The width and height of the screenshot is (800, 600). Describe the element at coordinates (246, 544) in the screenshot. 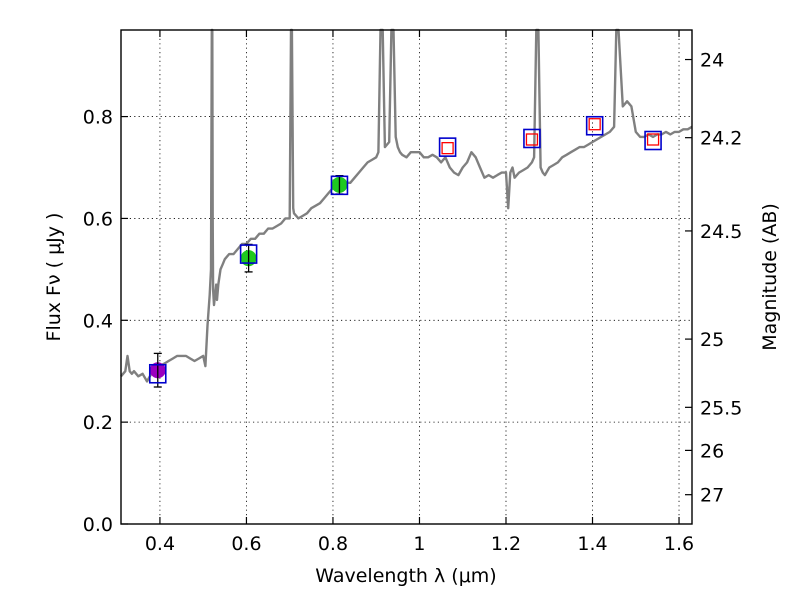

I see `x-tick-label: 0.6` at that location.